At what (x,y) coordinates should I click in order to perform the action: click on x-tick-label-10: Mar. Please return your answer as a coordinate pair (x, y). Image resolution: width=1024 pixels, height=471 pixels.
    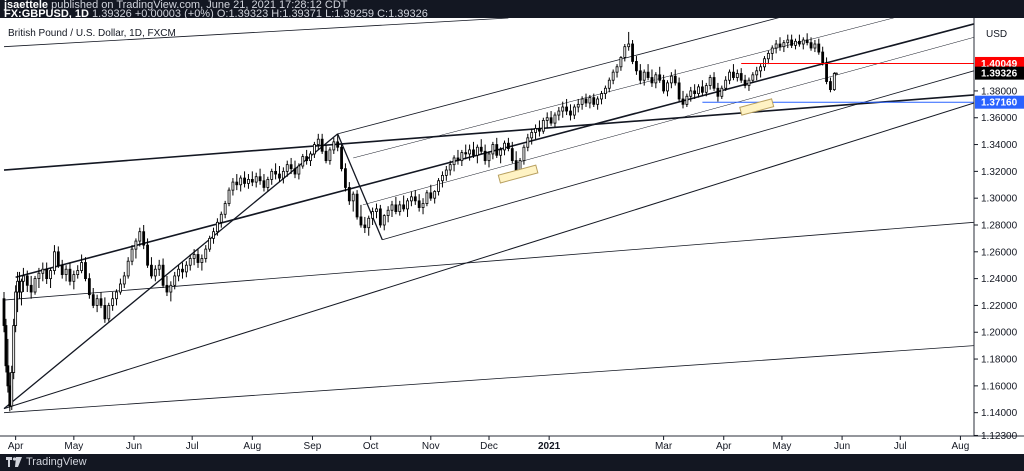
    Looking at the image, I should click on (664, 446).